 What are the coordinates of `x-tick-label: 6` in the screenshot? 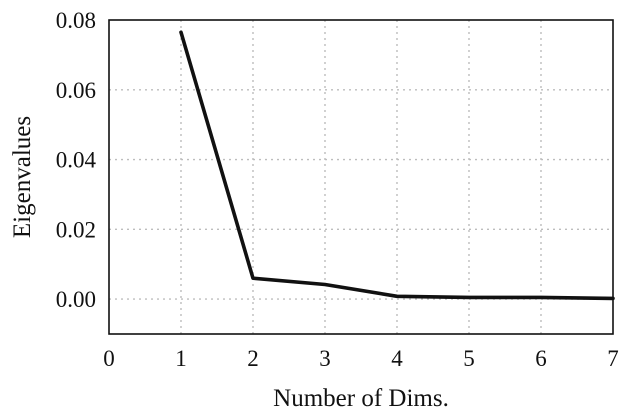 It's located at (541, 358).